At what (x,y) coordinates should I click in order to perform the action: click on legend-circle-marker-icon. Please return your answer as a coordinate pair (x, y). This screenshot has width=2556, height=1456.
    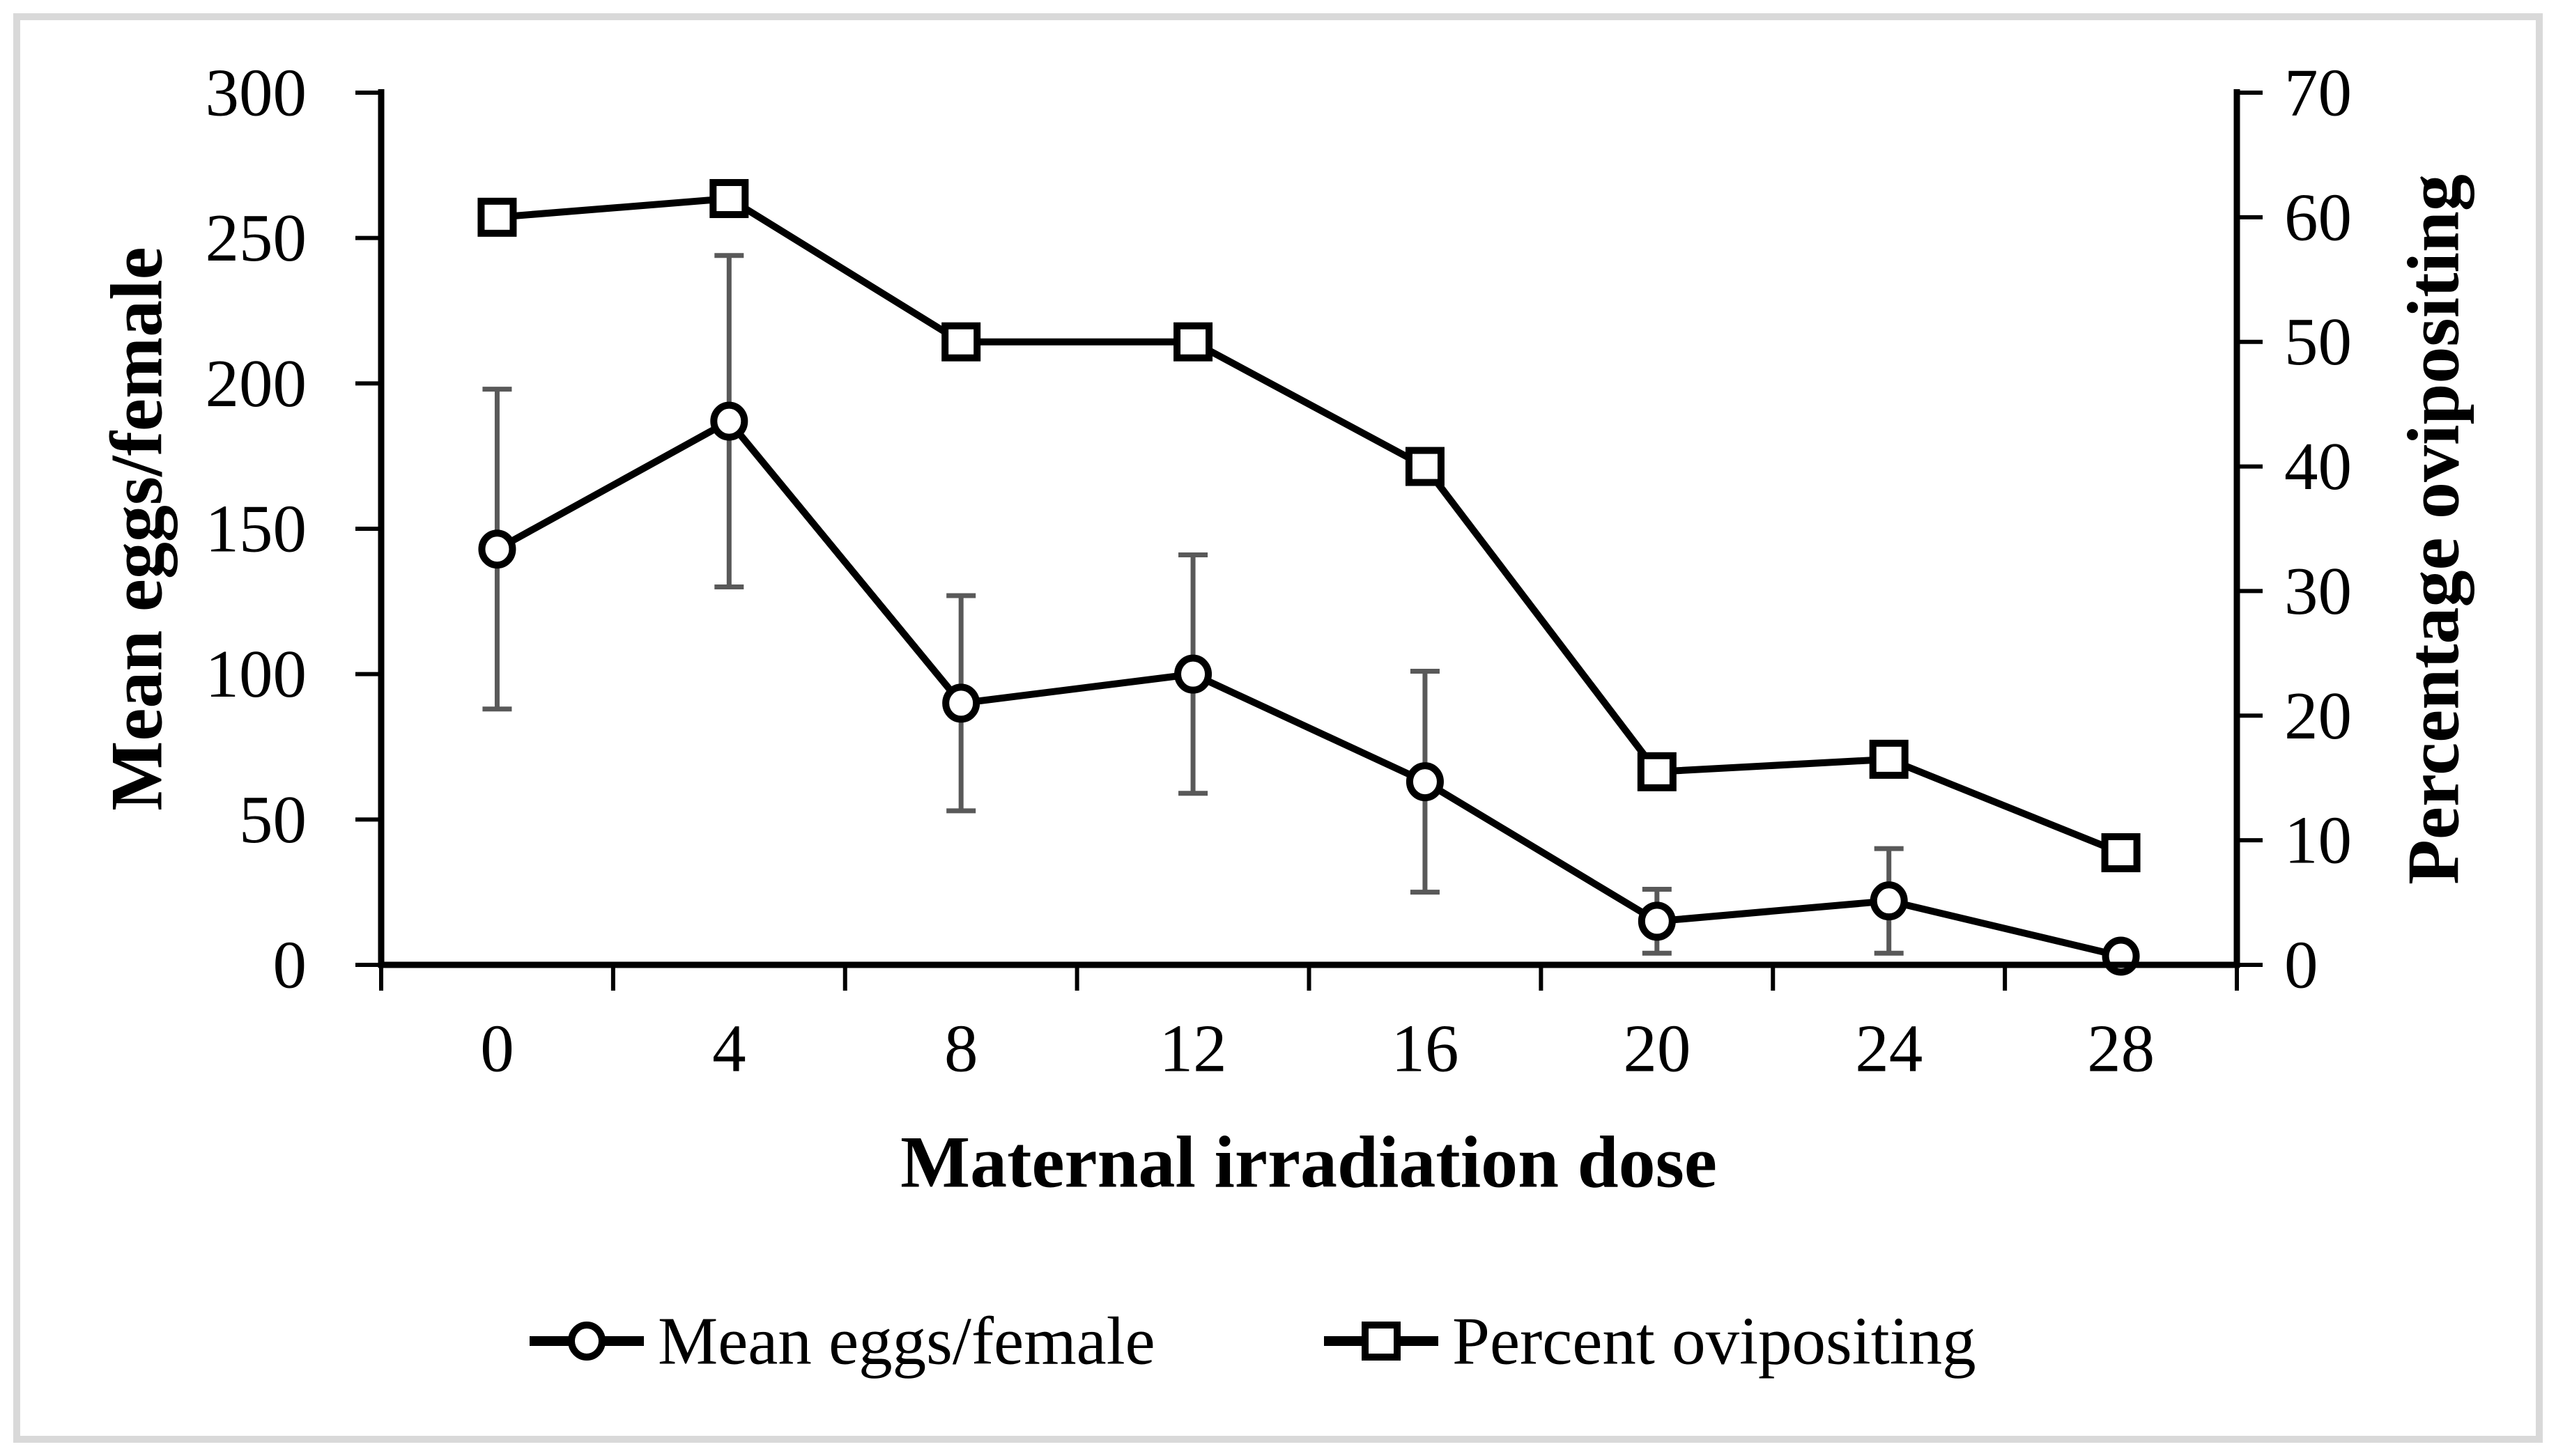
    Looking at the image, I should click on (587, 1341).